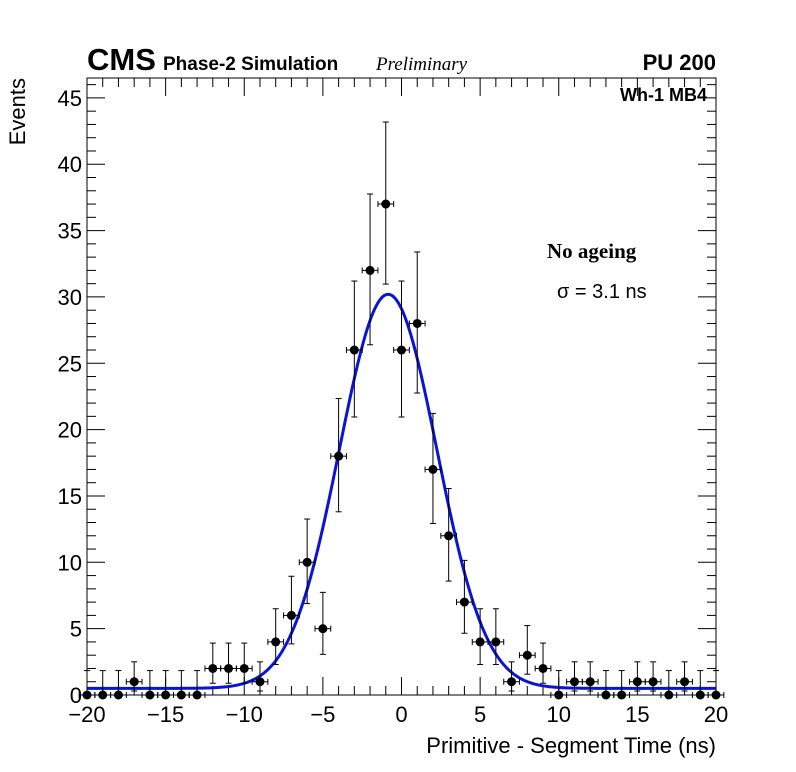  What do you see at coordinates (70, 297) in the screenshot?
I see `y-tick-label: 30` at bounding box center [70, 297].